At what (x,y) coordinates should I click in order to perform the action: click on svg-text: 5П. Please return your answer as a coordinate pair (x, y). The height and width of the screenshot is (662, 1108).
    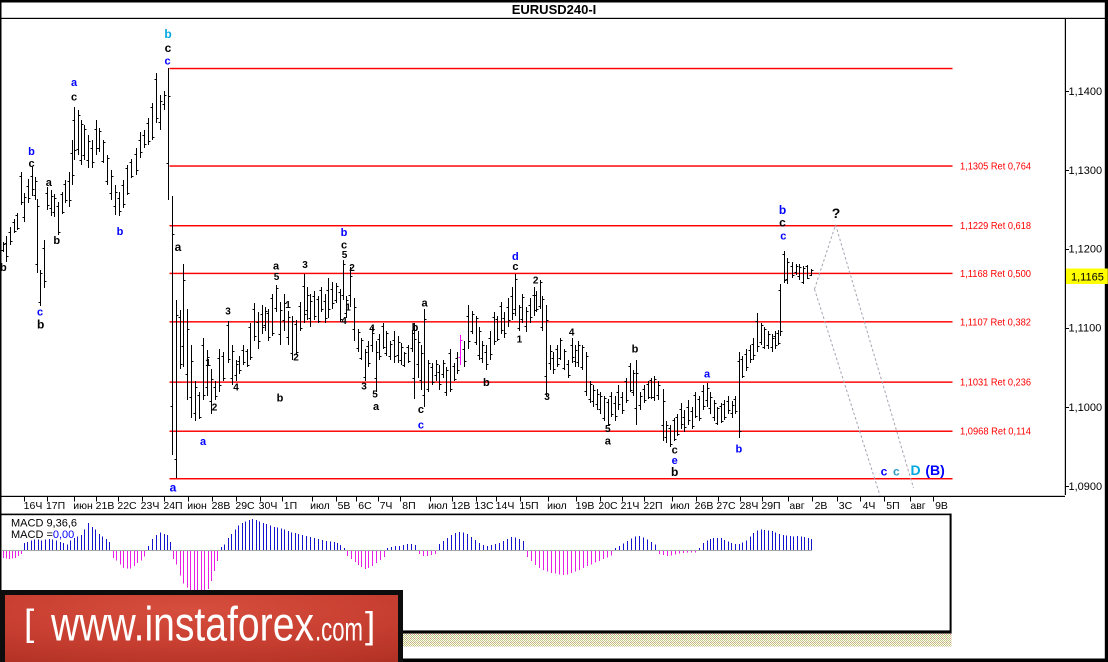
    Looking at the image, I should click on (892, 506).